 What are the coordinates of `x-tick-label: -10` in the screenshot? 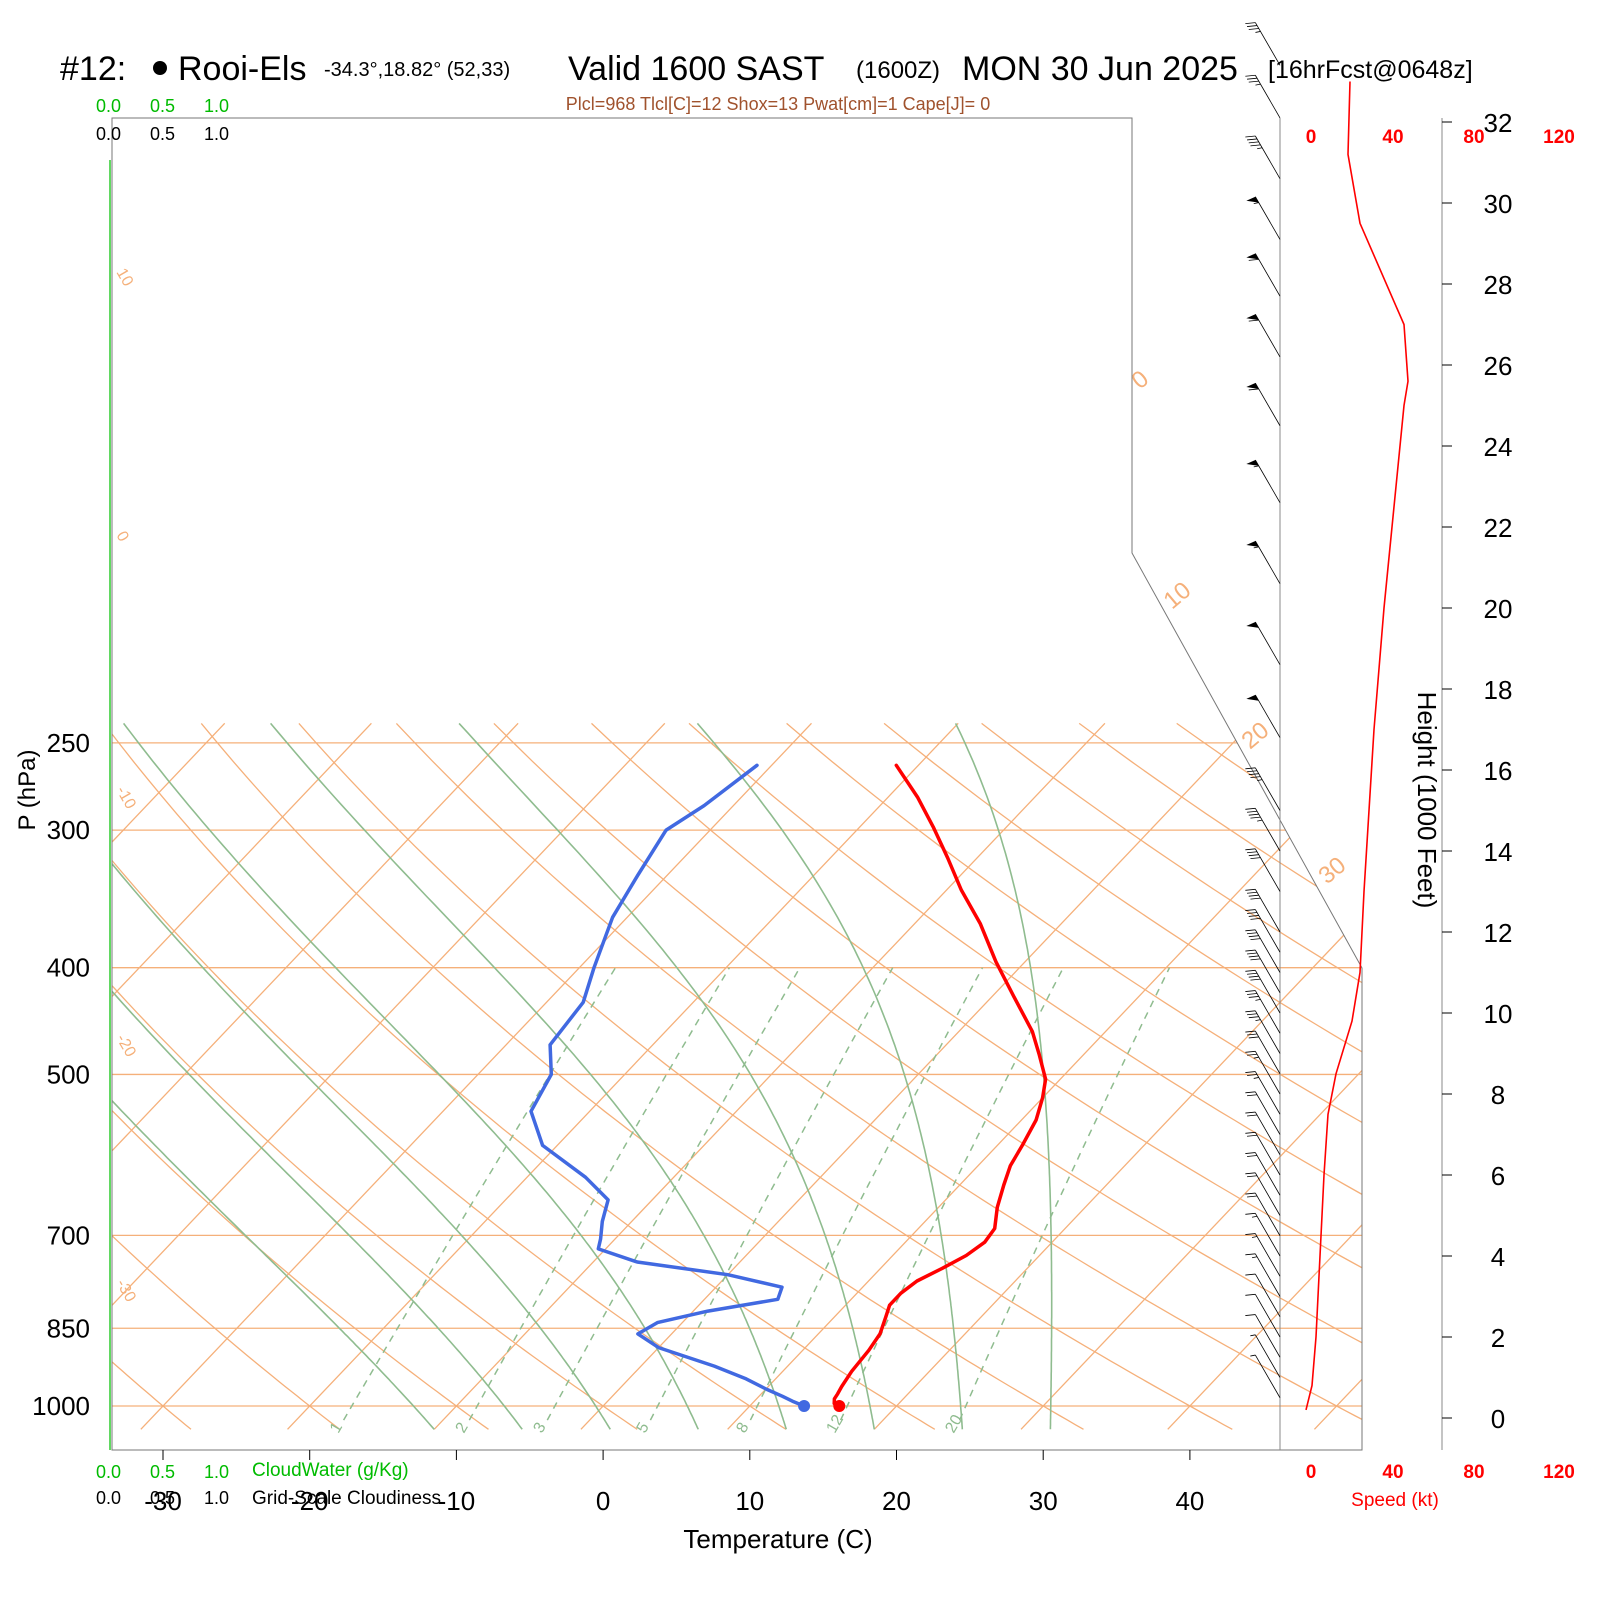 It's located at (457, 1501).